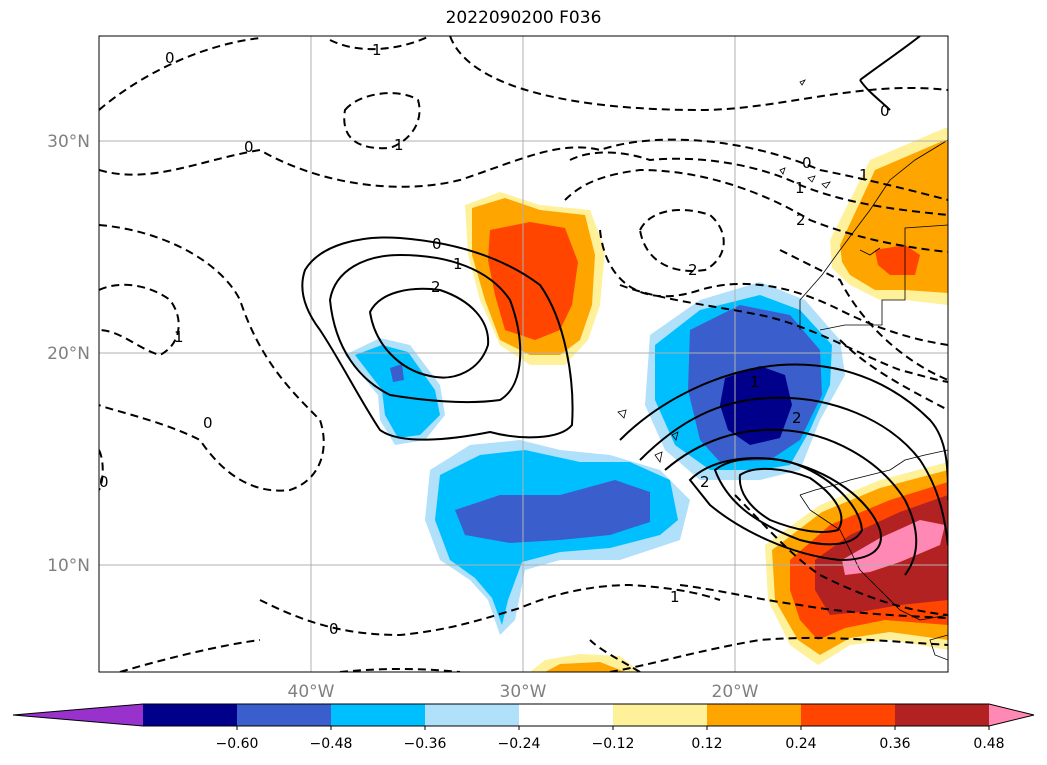  I want to click on colorbar-tick-label: 0.24, so click(800, 744).